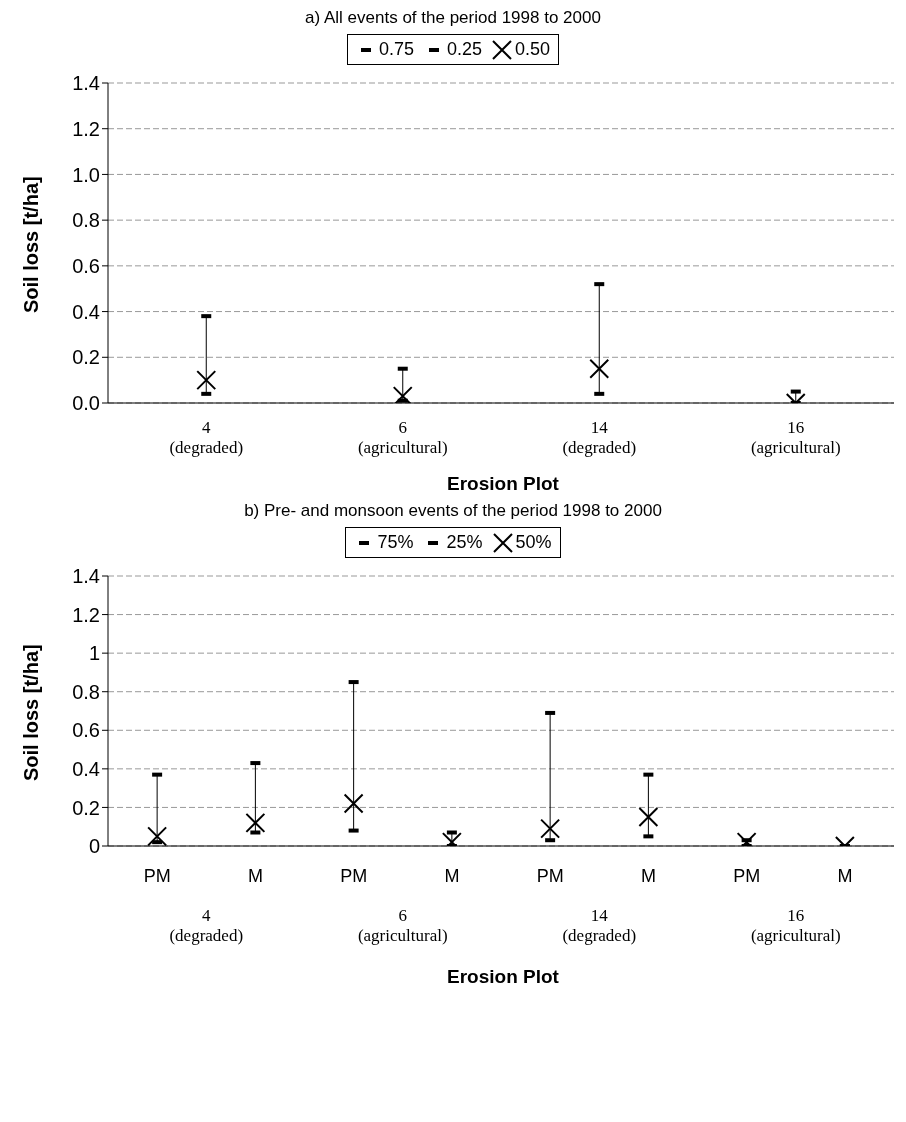 This screenshot has height=1122, width=906. I want to click on legend-label: 0.25, so click(464, 49).